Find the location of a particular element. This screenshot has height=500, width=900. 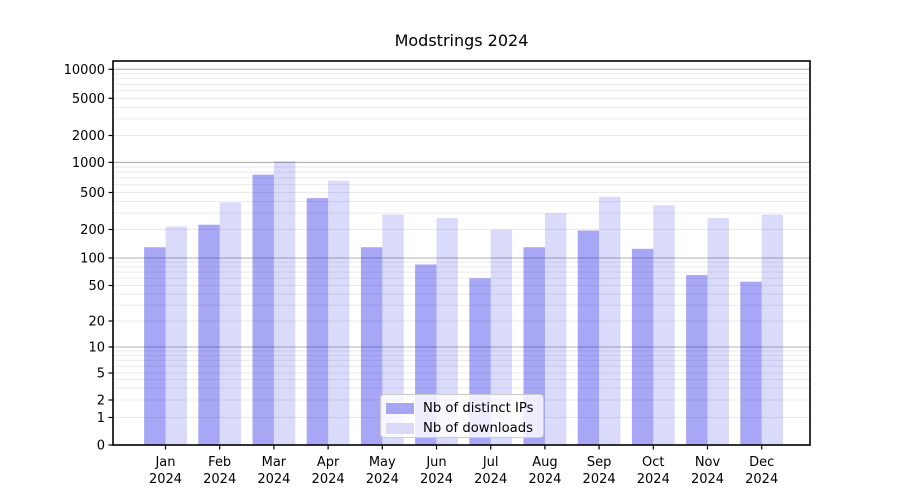

legend-label-downloads: Nb of downloads is located at coordinates (478, 428).